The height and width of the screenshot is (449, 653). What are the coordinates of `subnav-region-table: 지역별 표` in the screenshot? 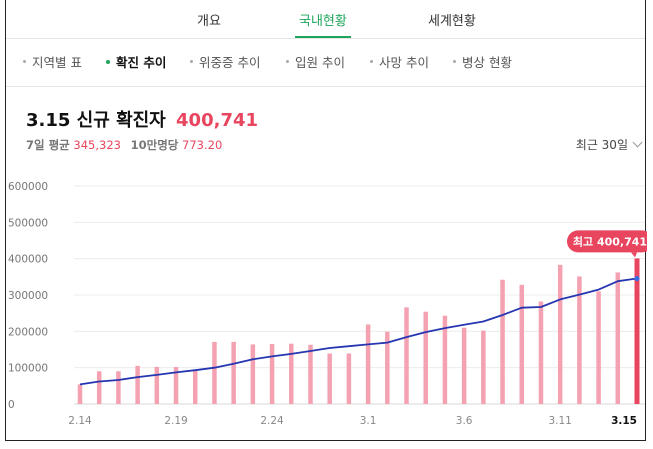 It's located at (52, 61).